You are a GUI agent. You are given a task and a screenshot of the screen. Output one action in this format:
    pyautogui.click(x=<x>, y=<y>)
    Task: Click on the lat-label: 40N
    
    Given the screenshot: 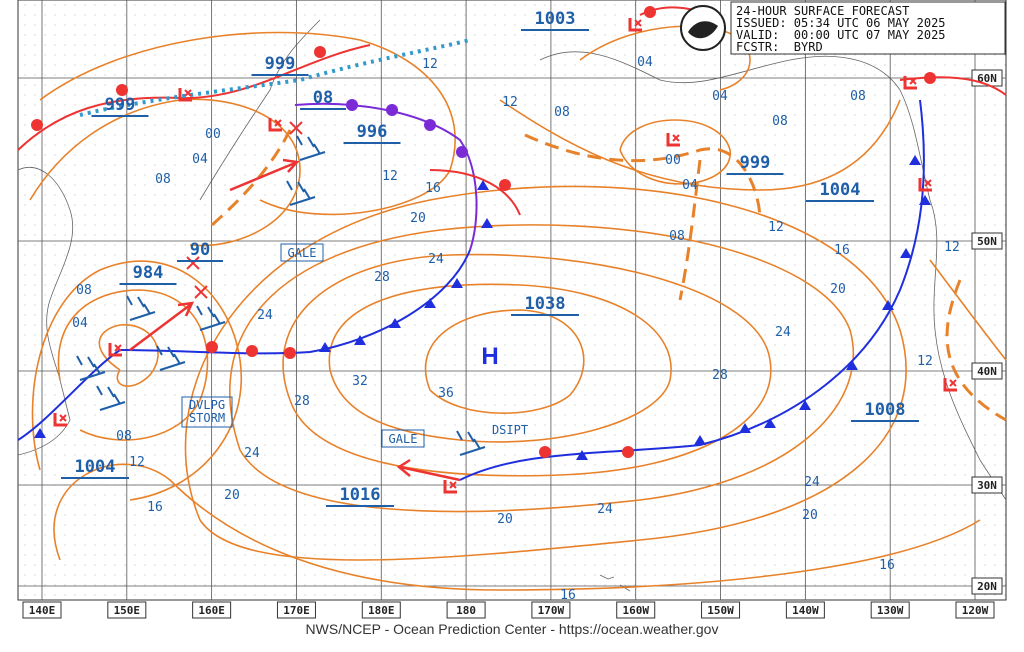 What is the action you would take?
    pyautogui.click(x=987, y=371)
    